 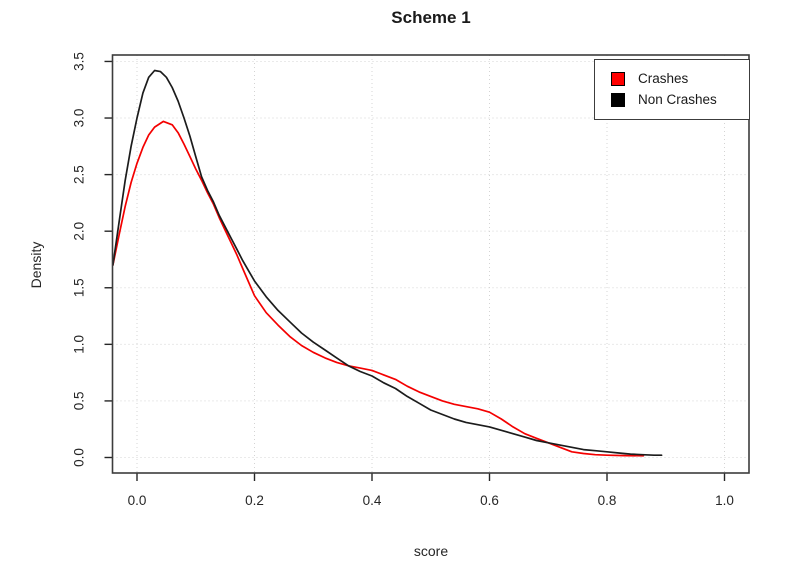 I want to click on y-tick-label: 3.0, so click(x=79, y=118).